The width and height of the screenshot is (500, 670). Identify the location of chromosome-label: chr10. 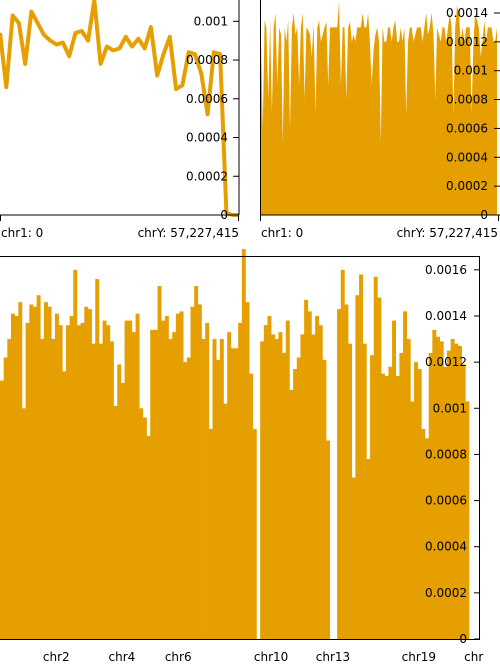
(271, 657).